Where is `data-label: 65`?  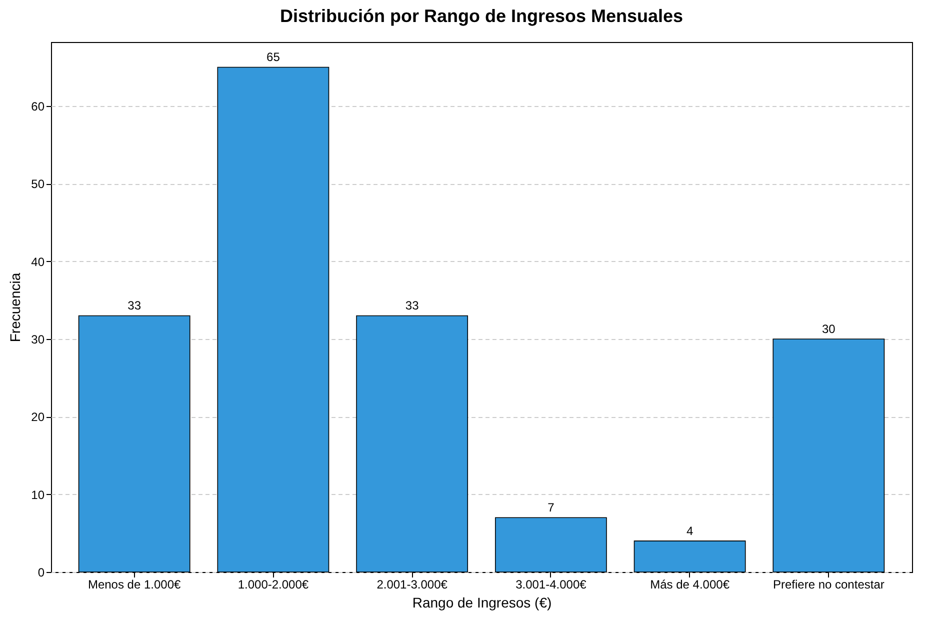 data-label: 65 is located at coordinates (273, 57).